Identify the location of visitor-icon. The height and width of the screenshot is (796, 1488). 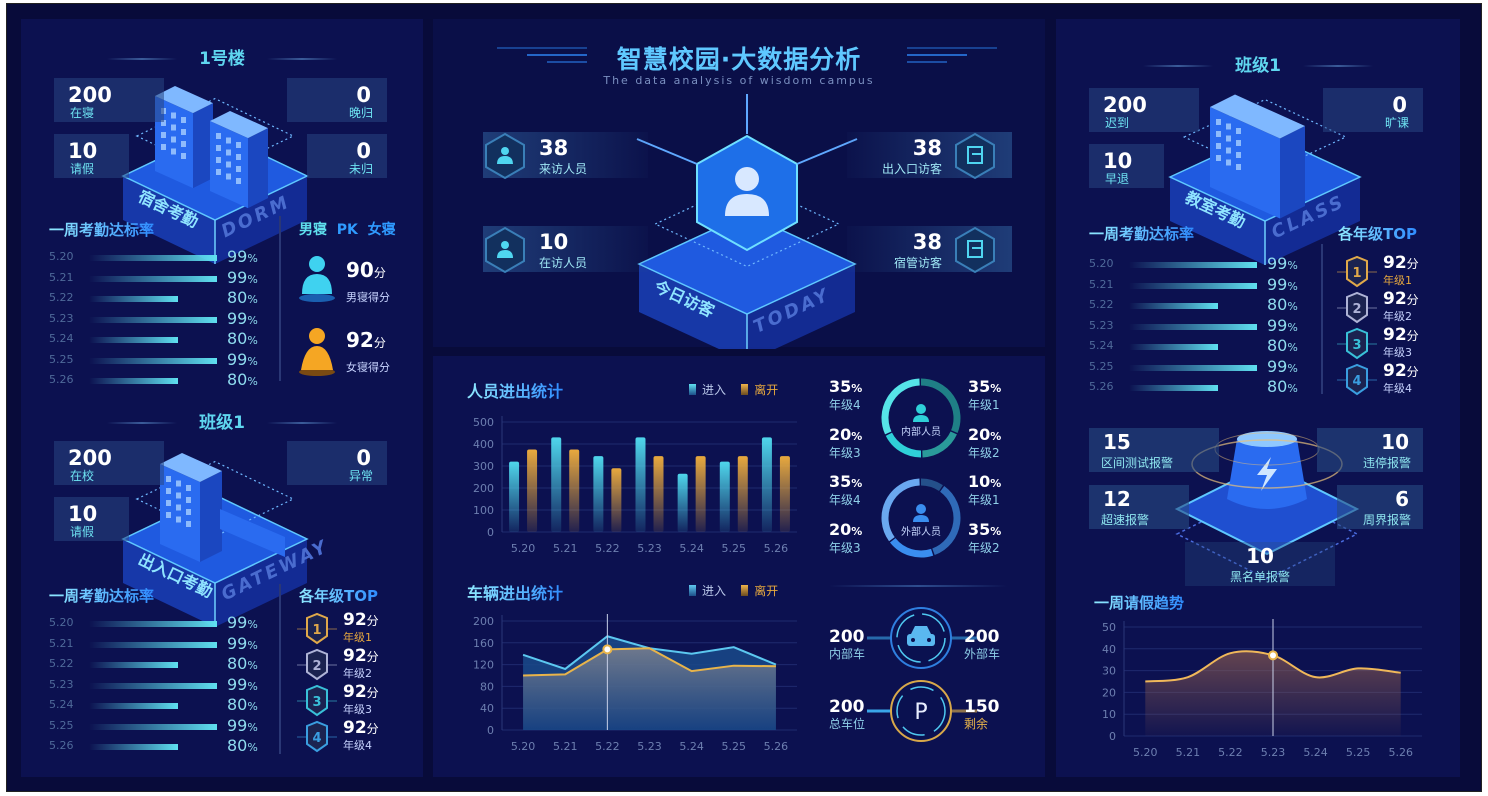
(505, 156).